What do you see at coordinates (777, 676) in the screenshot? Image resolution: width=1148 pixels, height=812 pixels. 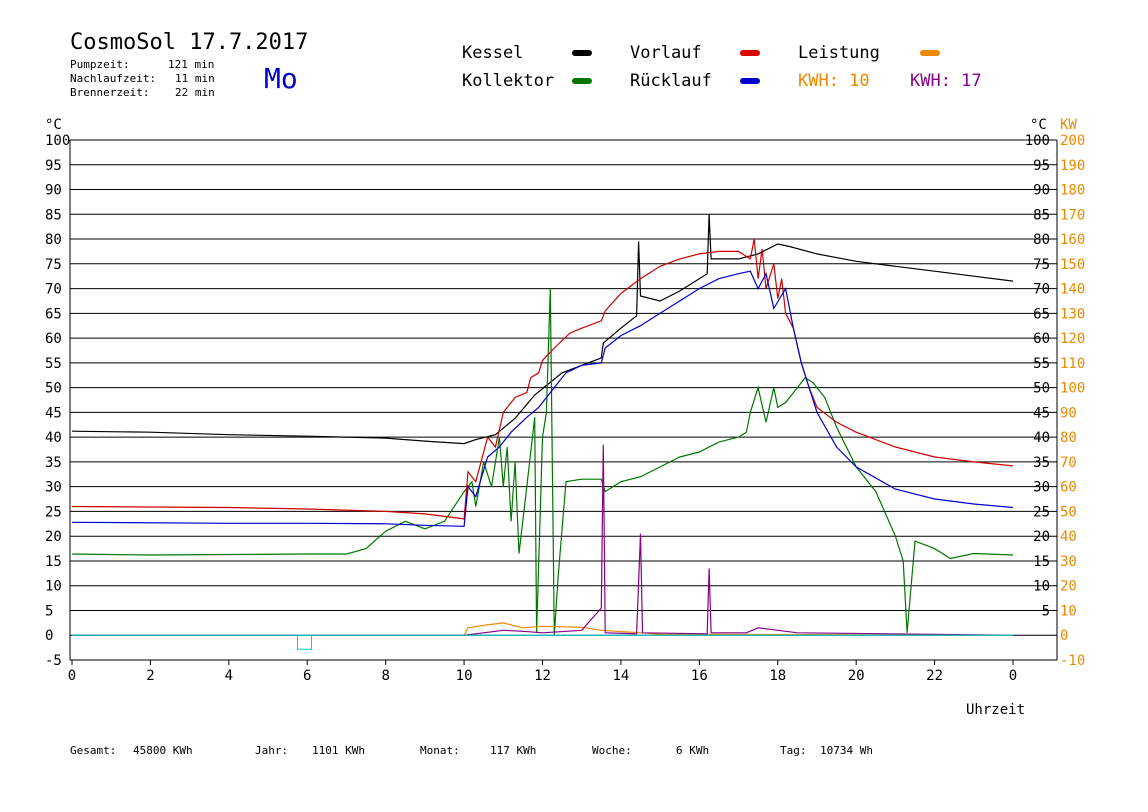 I see `x-tick-label: 18` at bounding box center [777, 676].